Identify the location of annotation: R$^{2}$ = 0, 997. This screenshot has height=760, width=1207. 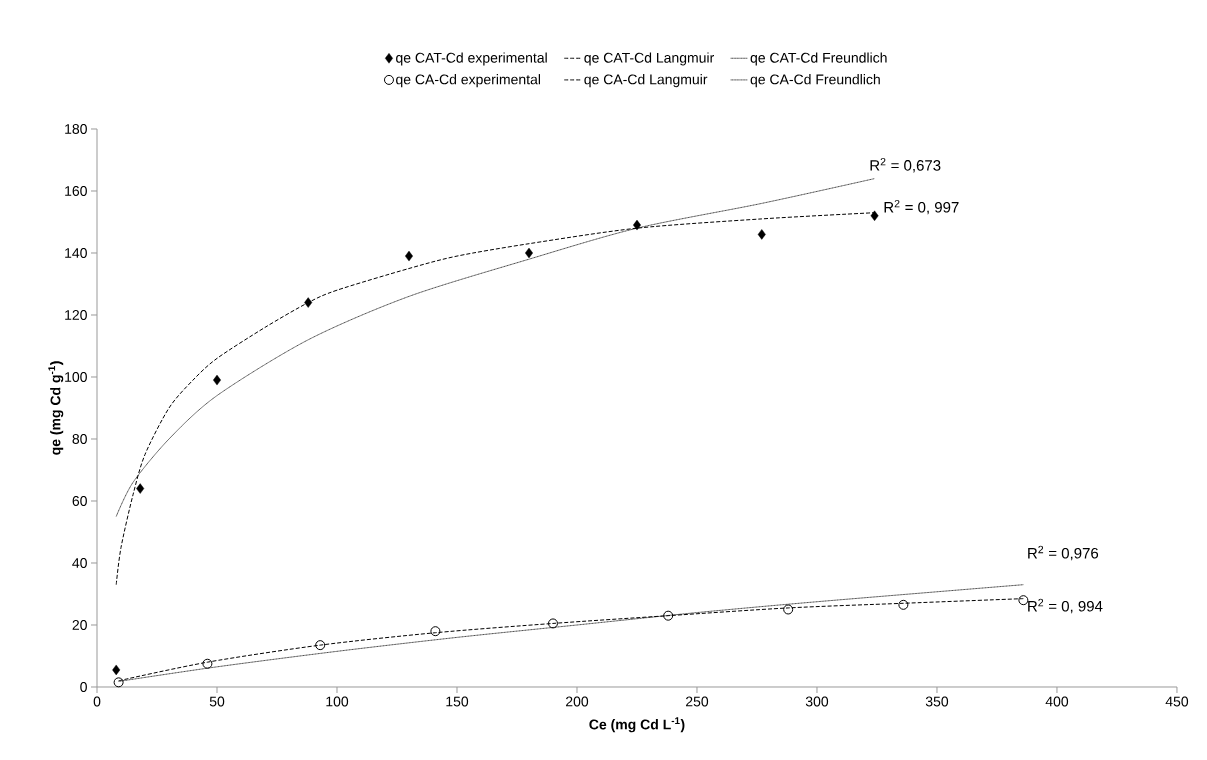
(921, 207).